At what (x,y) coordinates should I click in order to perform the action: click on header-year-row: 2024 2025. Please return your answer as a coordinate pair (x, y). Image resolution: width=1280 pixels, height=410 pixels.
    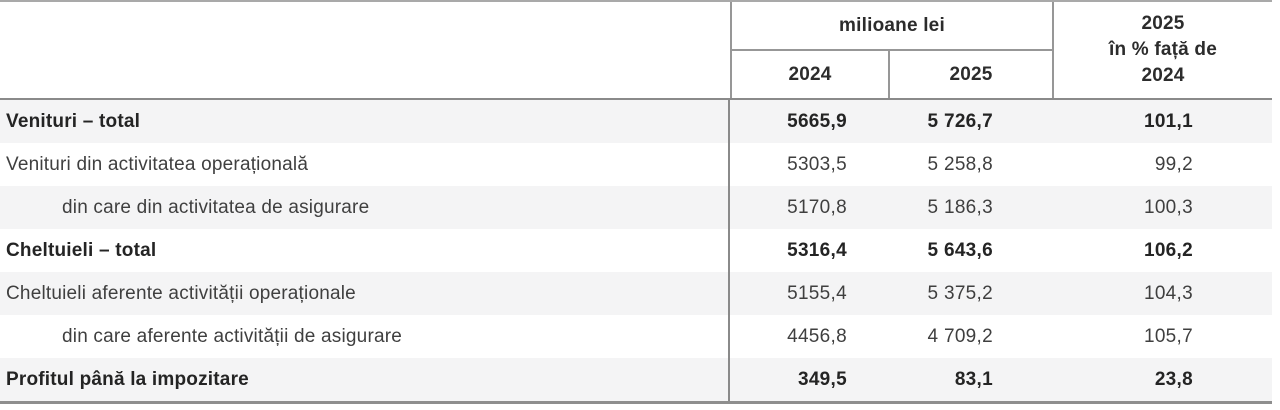
    Looking at the image, I should click on (892, 74).